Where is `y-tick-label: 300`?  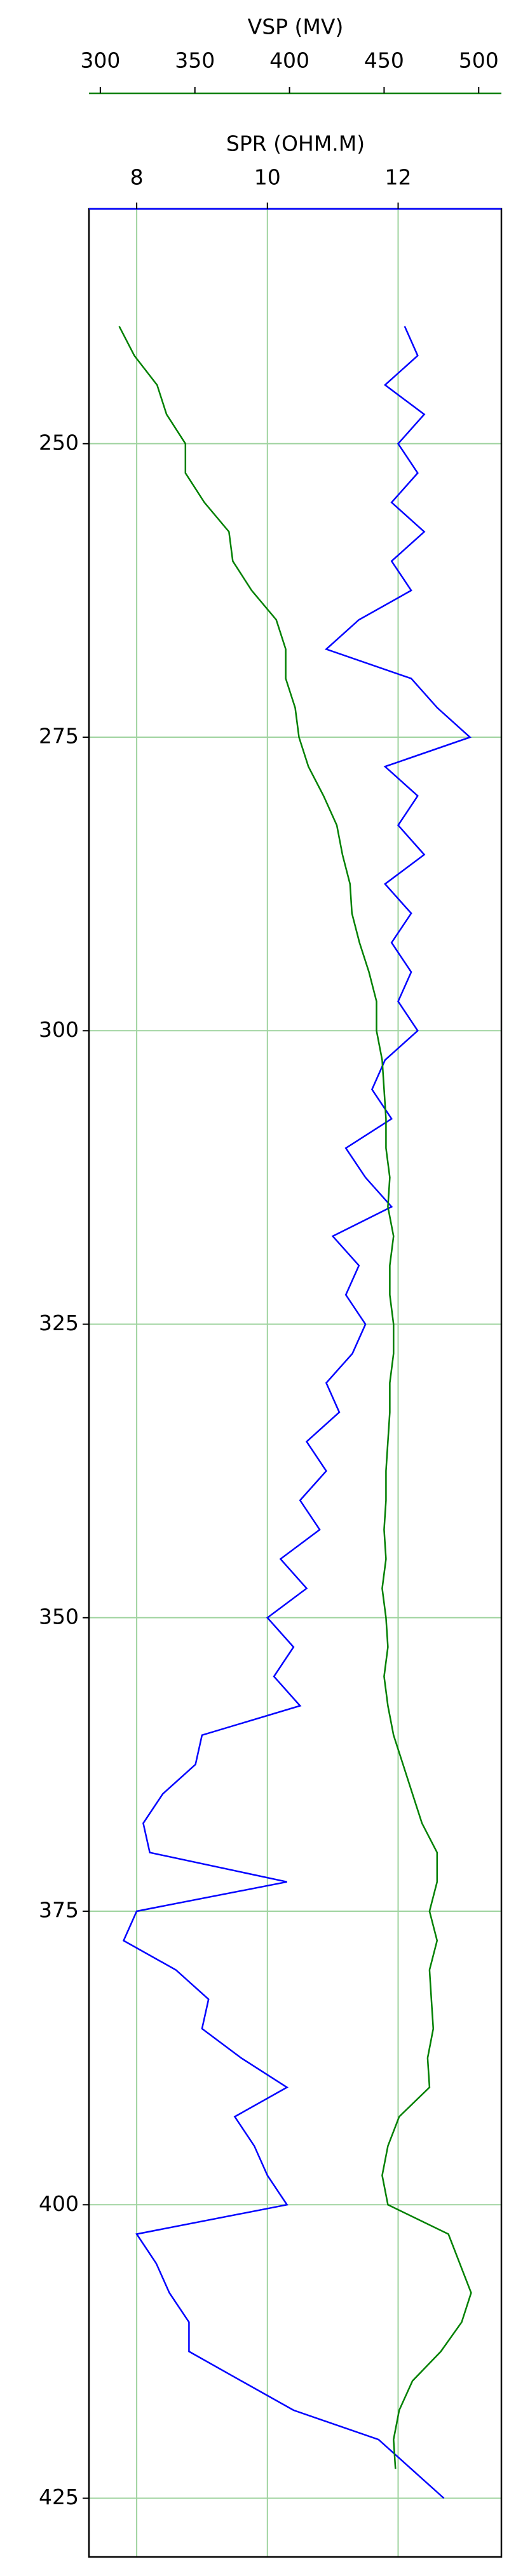
y-tick-label: 300 is located at coordinates (59, 1029).